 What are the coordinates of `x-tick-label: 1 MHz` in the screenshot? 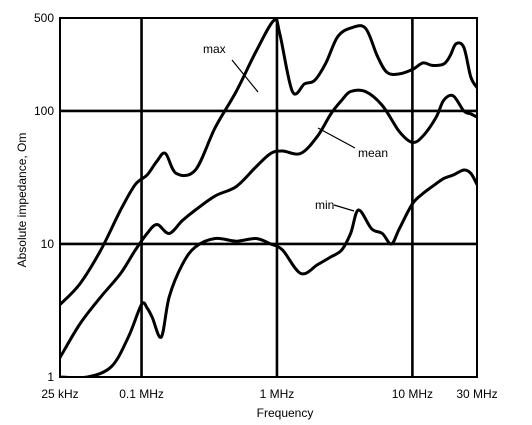 It's located at (277, 394).